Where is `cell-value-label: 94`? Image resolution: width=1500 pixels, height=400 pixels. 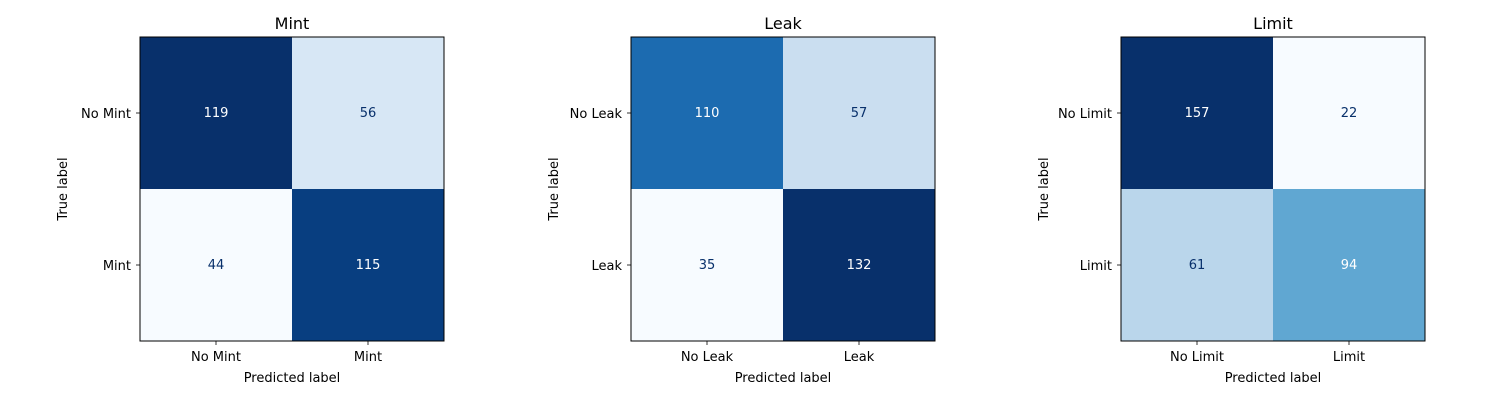
cell-value-label: 94 is located at coordinates (1349, 265).